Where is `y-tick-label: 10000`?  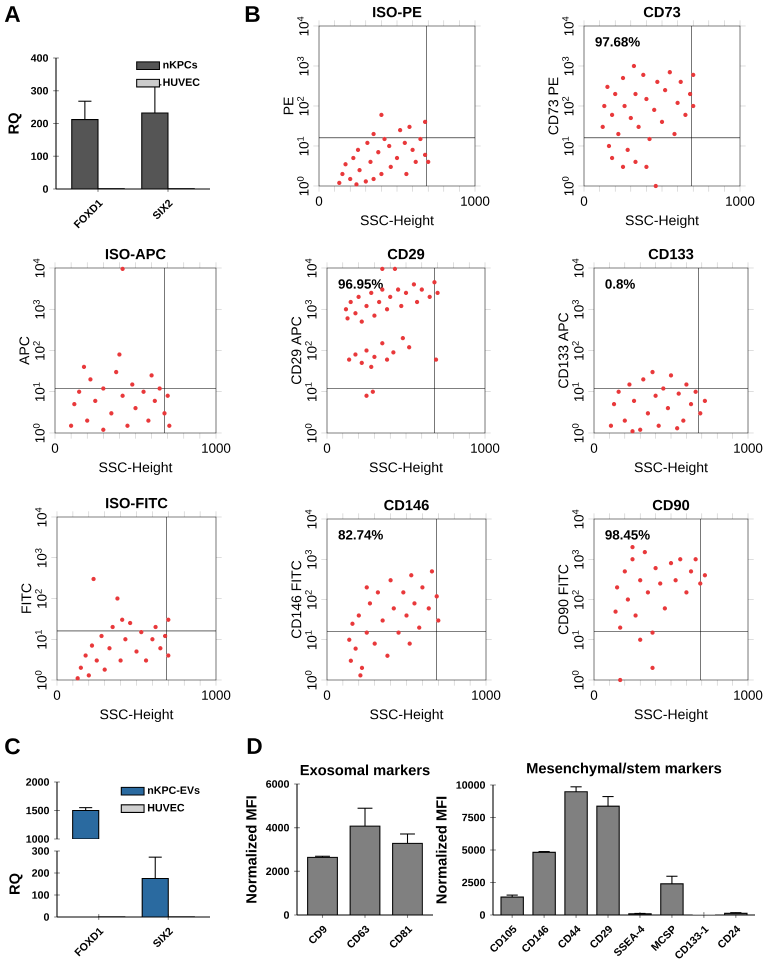
y-tick-label: 10000 is located at coordinates (471, 785).